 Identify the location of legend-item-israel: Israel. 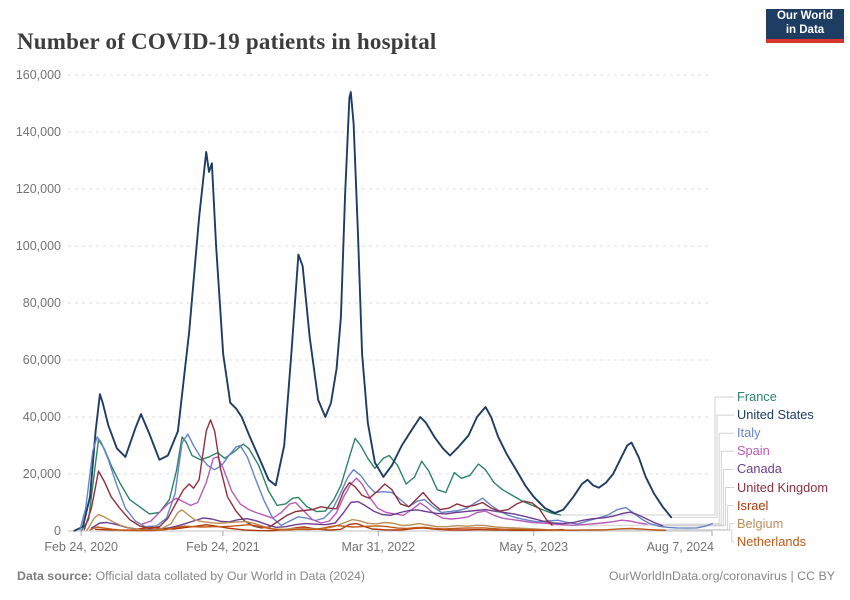
(753, 505).